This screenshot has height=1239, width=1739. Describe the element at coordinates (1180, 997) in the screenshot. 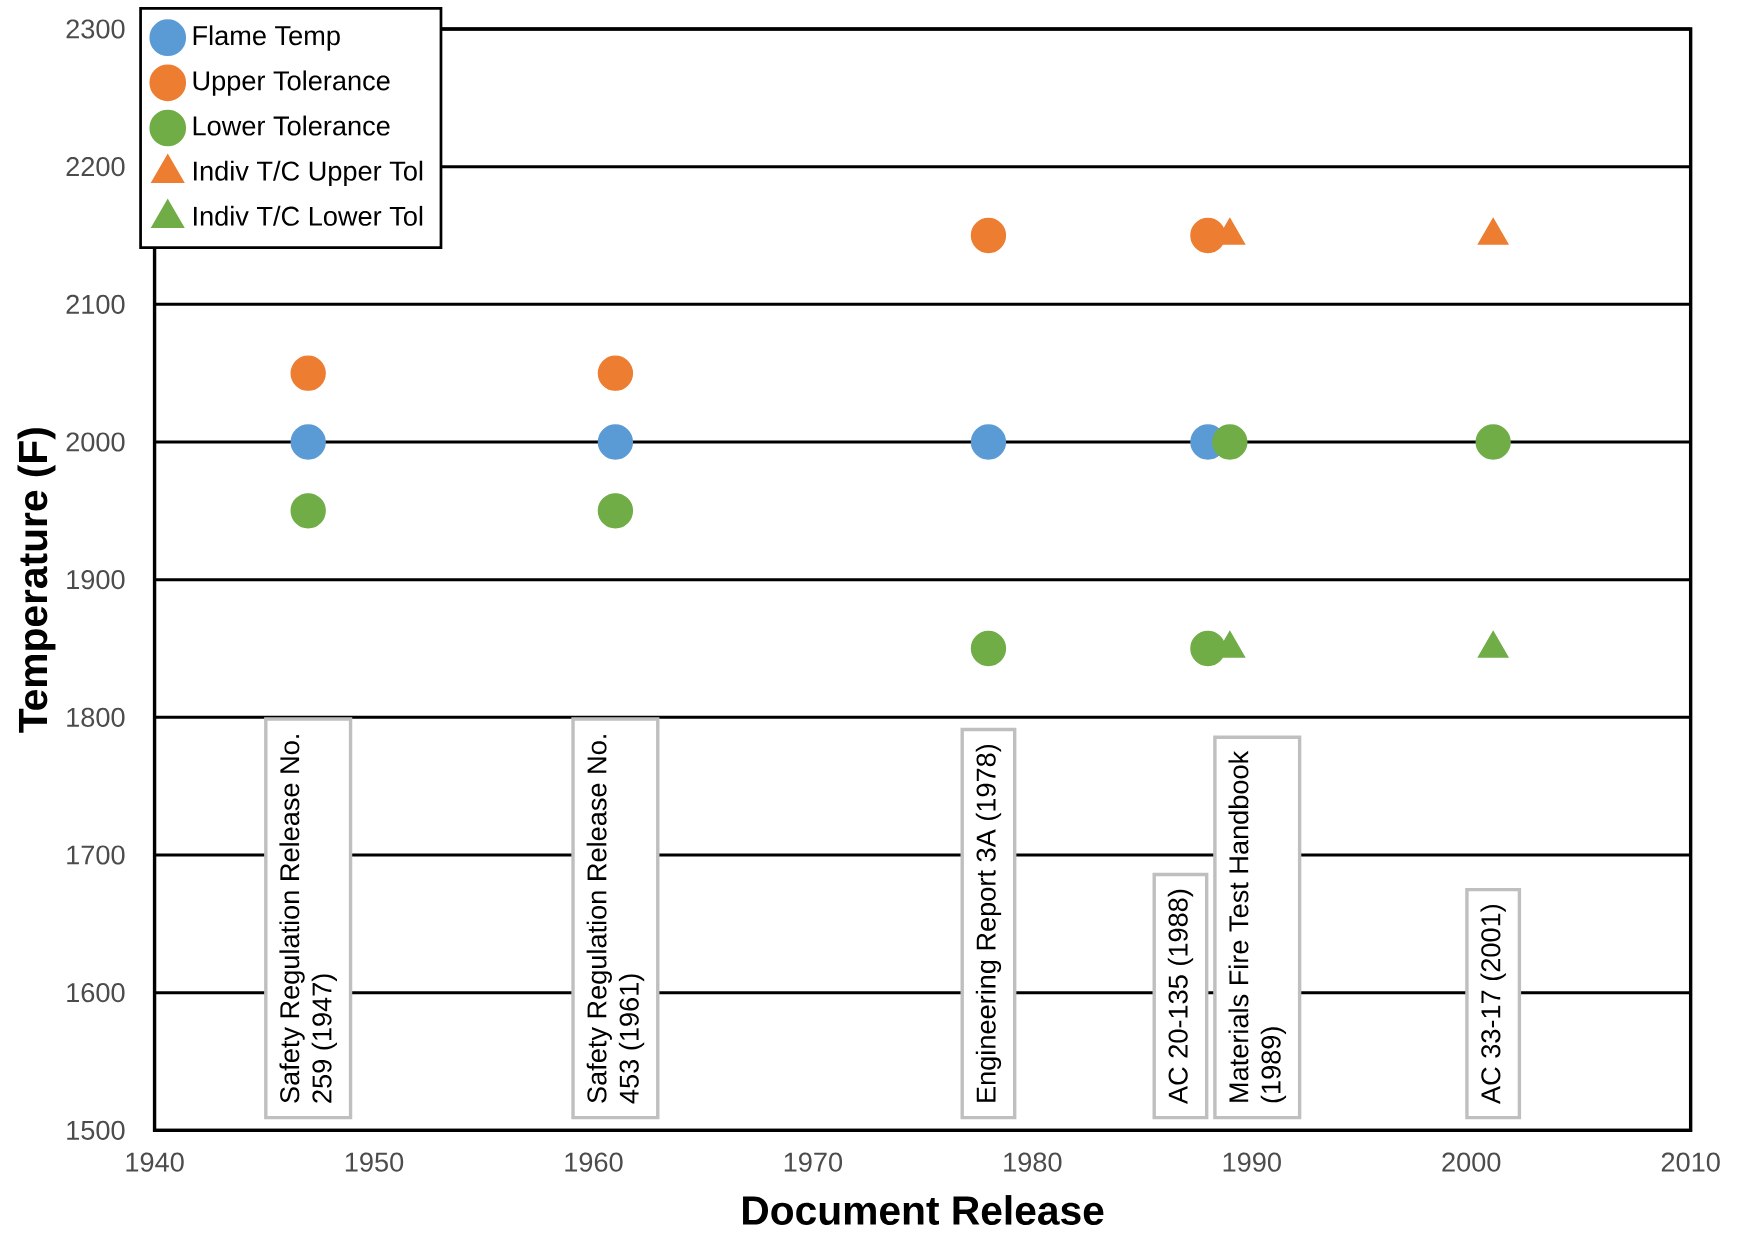

I see `annotation: AC 20-135 (1988)` at that location.